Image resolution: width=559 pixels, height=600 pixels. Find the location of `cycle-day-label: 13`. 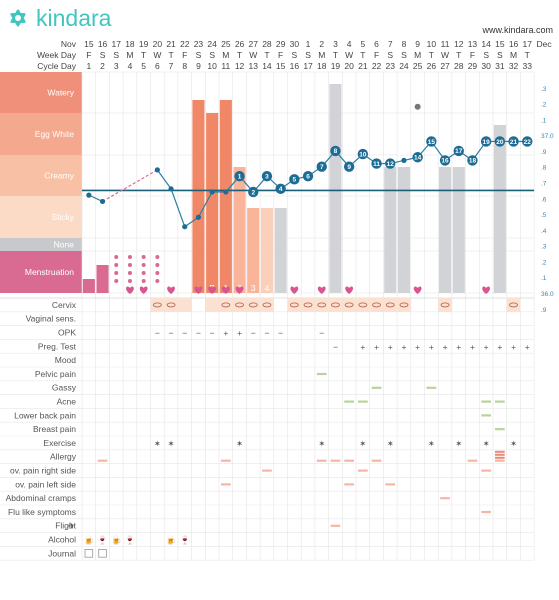

cycle-day-label: 13 is located at coordinates (254, 66).